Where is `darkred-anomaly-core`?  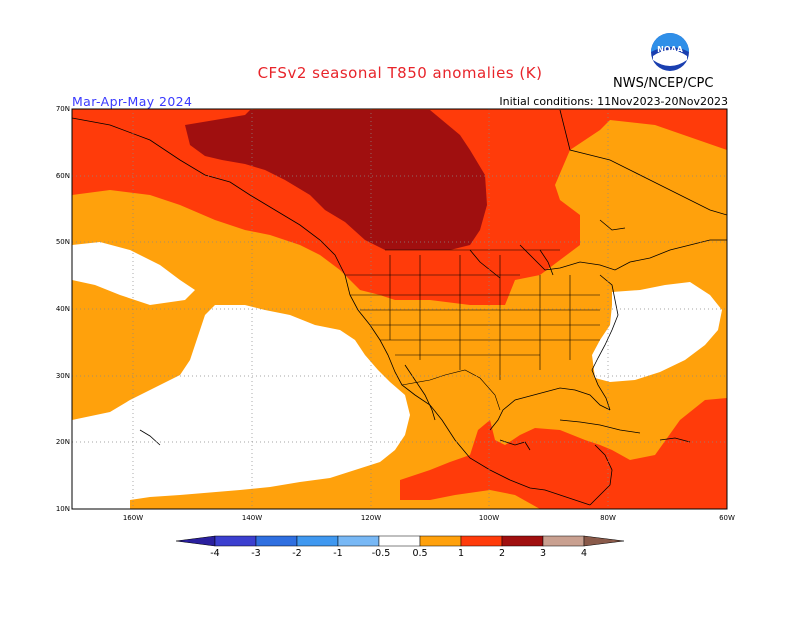
darkred-anomaly-core is located at coordinates (336, 180).